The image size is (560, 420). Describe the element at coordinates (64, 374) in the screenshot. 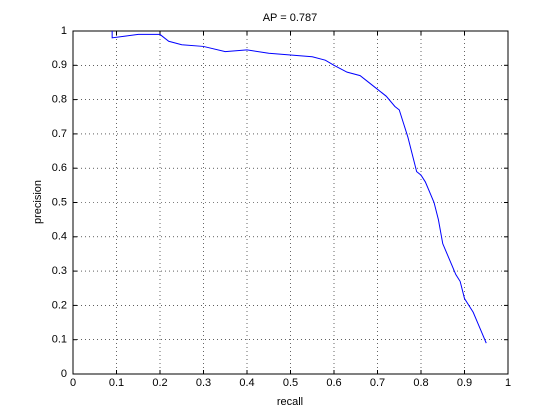

I see `y-tick-label: 0` at that location.